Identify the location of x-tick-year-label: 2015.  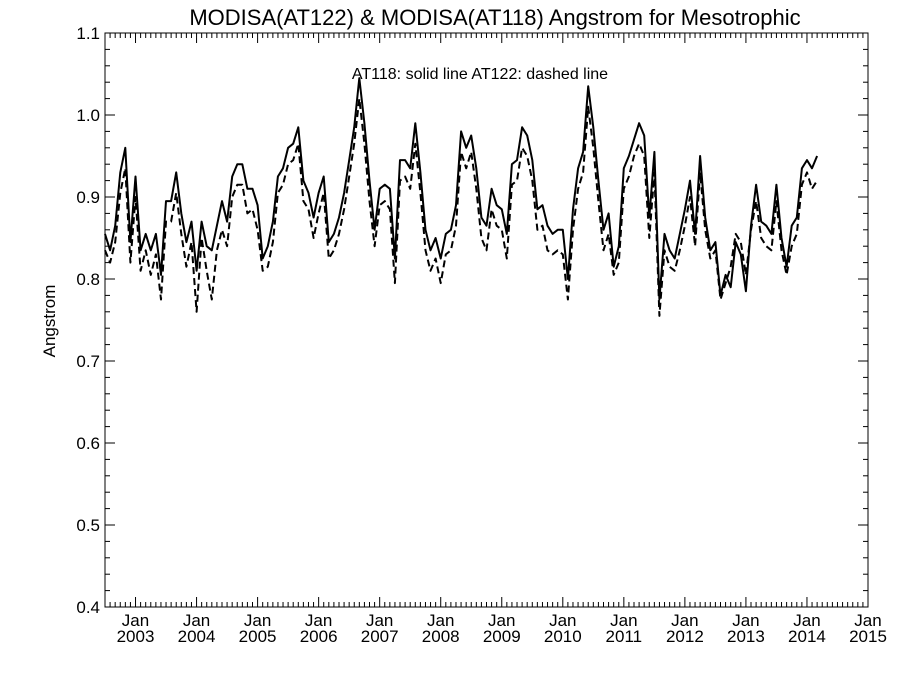
(868, 636).